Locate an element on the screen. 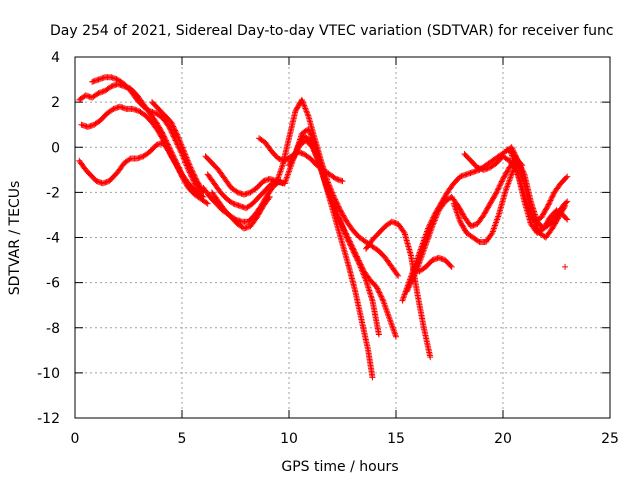 The image size is (640, 480). y-tick-label: 0 is located at coordinates (55, 148).